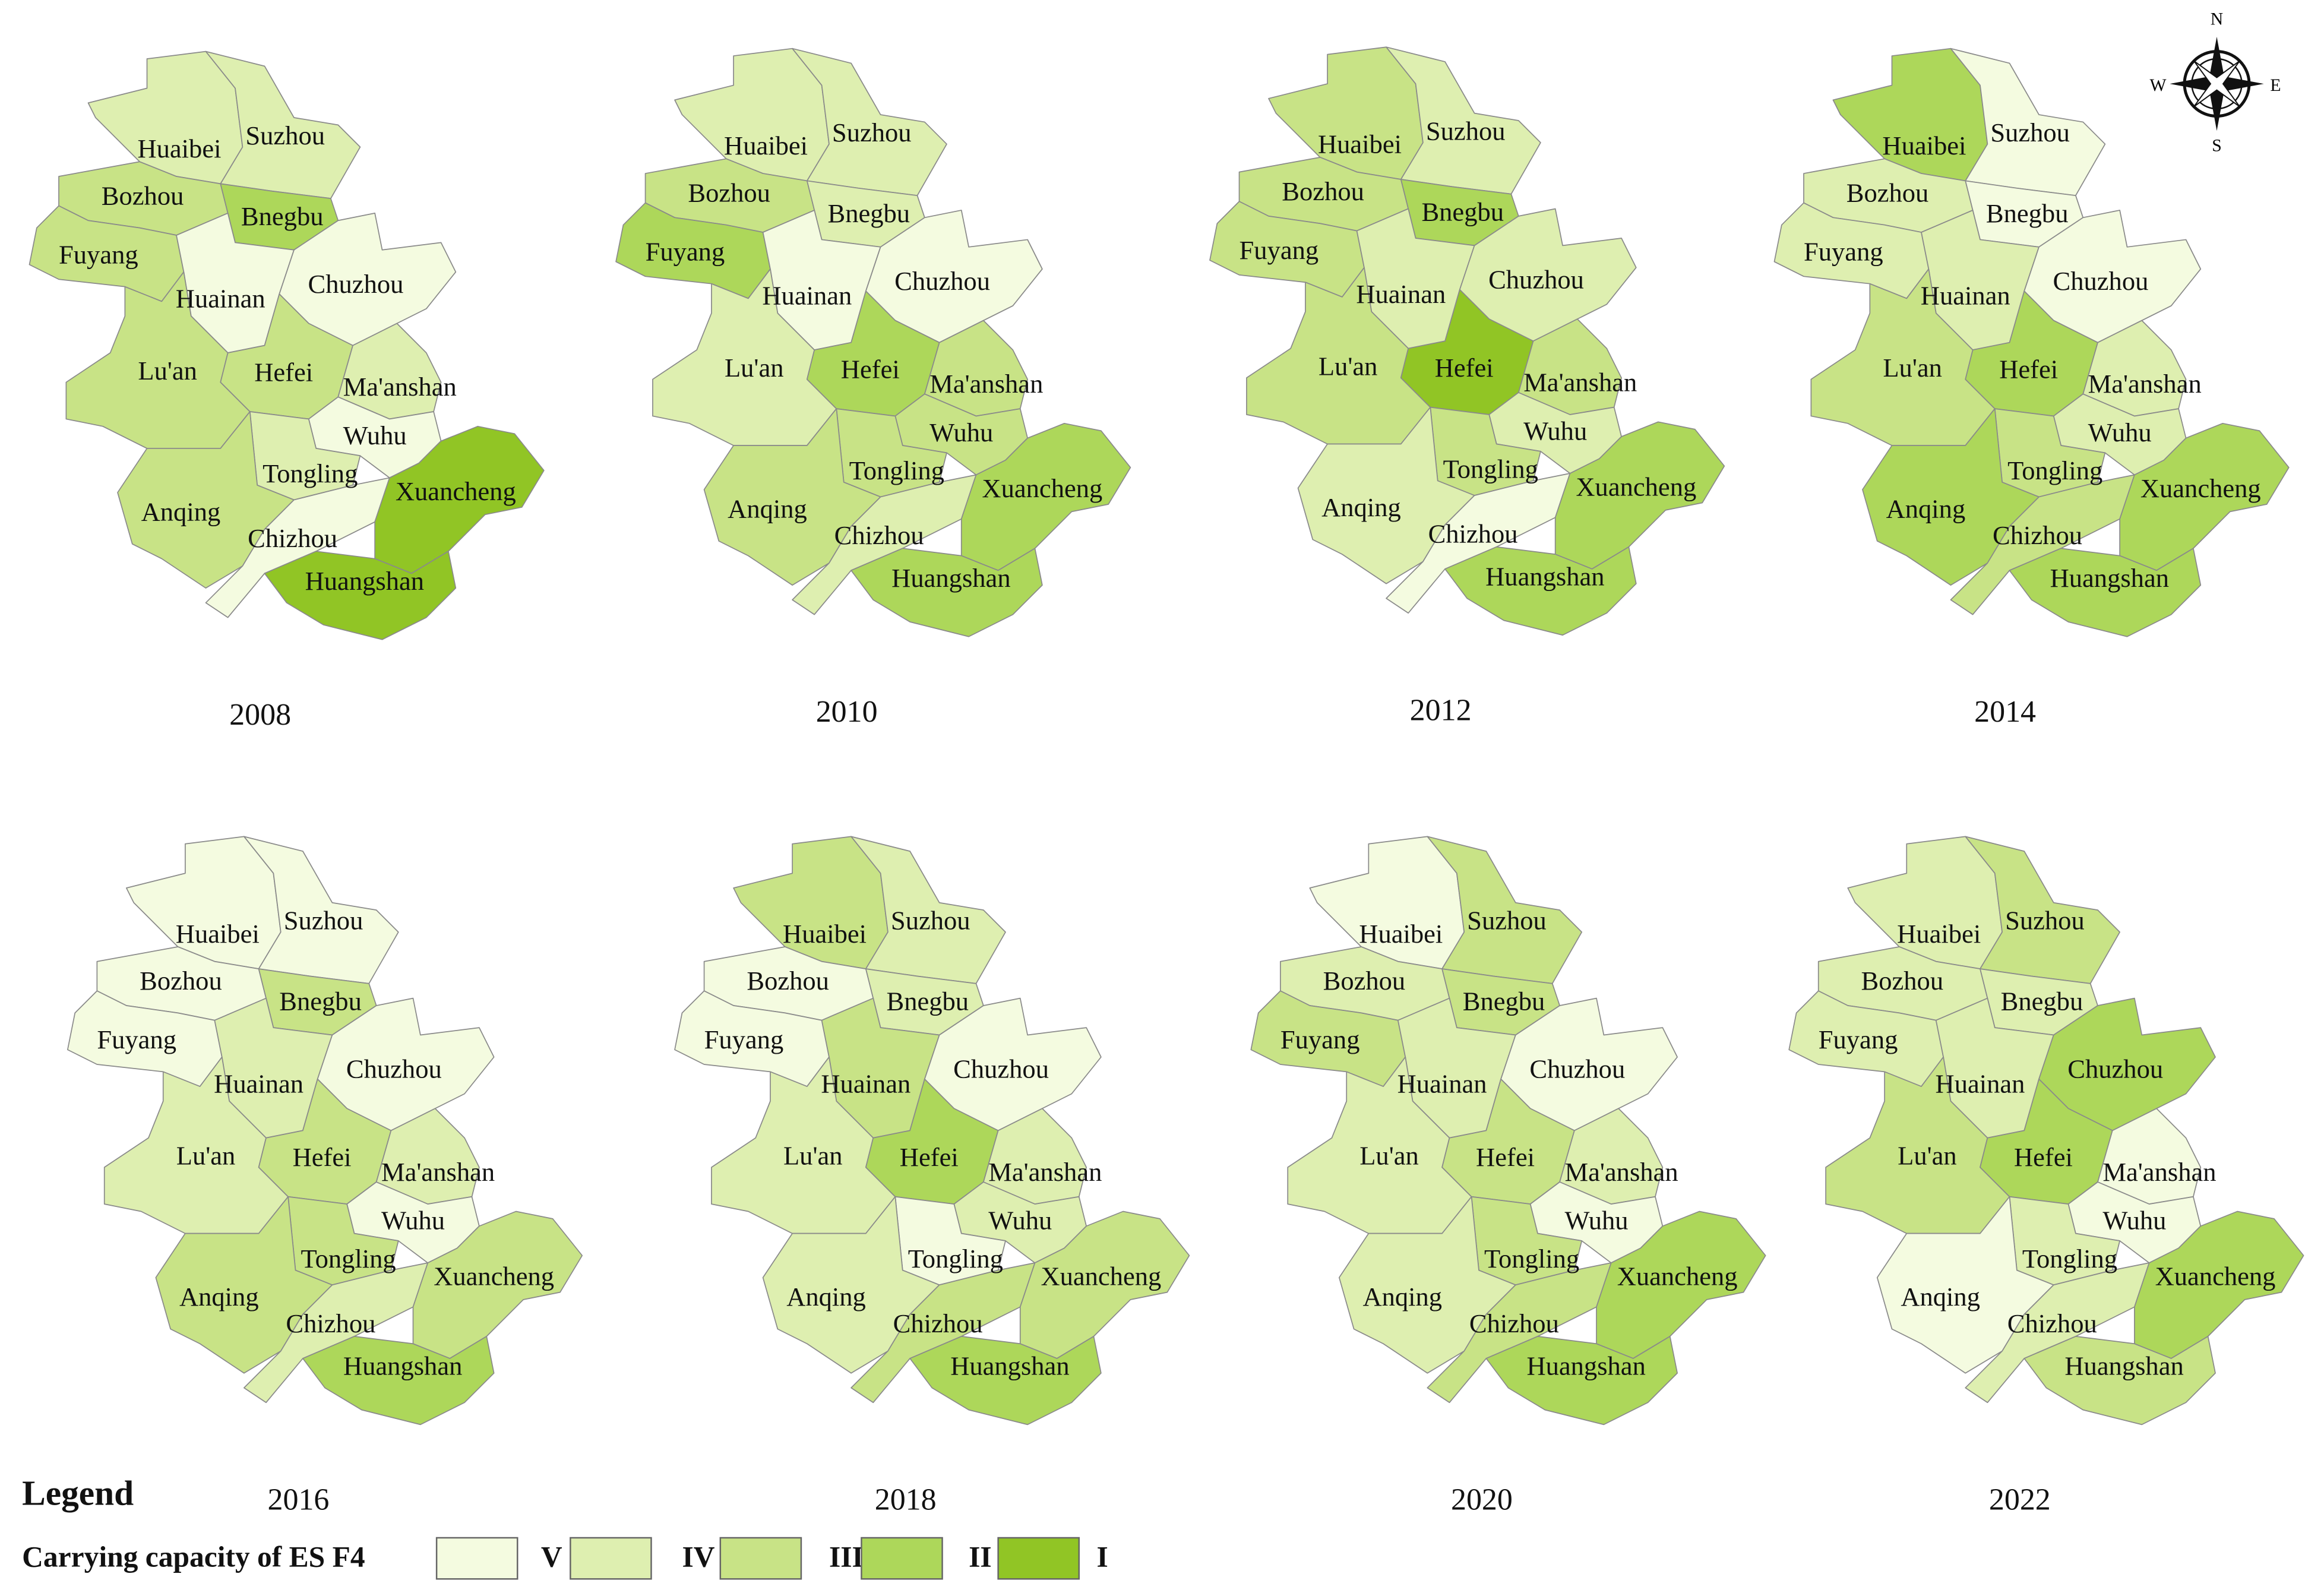 The height and width of the screenshot is (1596, 2305). I want to click on legend-class: V, so click(552, 1556).